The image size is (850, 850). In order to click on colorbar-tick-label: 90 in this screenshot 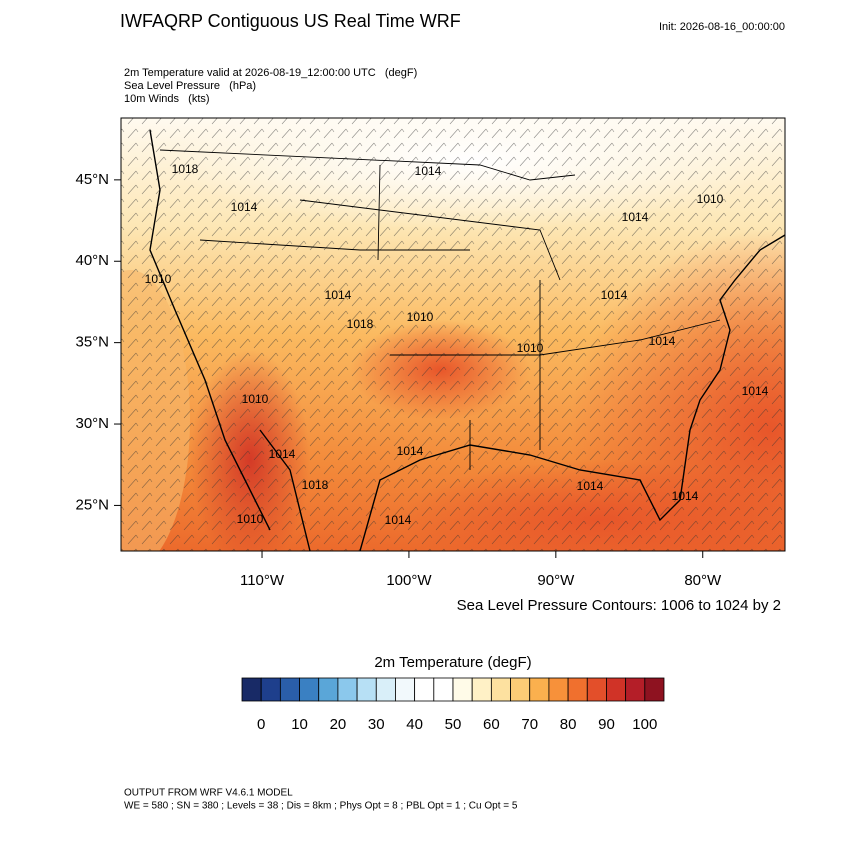, I will do `click(606, 724)`.